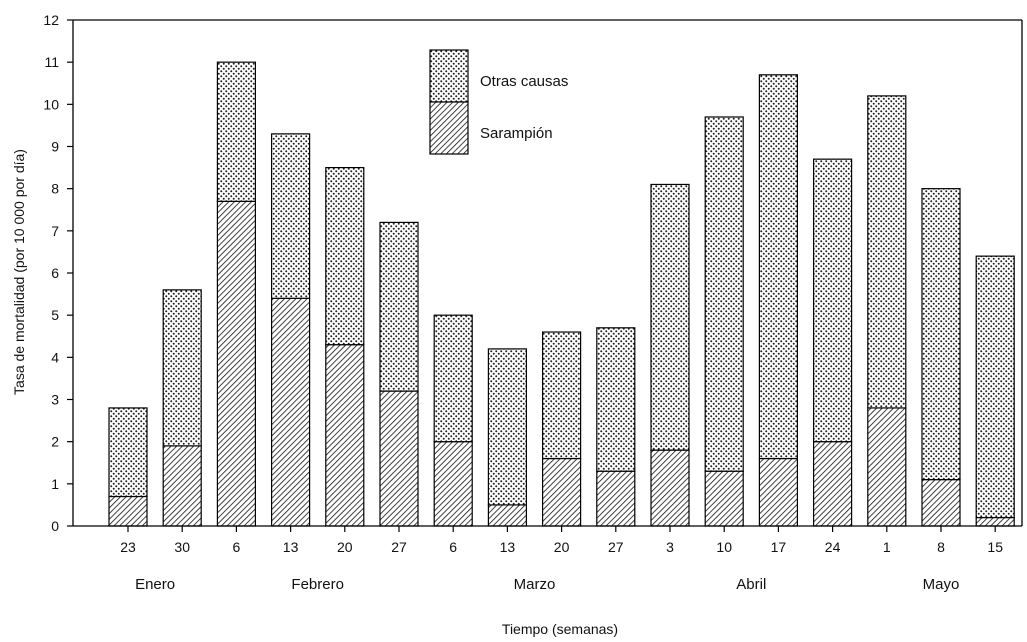 Image resolution: width=1027 pixels, height=642 pixels. What do you see at coordinates (779, 547) in the screenshot?
I see `x-tick-label-12: 17` at bounding box center [779, 547].